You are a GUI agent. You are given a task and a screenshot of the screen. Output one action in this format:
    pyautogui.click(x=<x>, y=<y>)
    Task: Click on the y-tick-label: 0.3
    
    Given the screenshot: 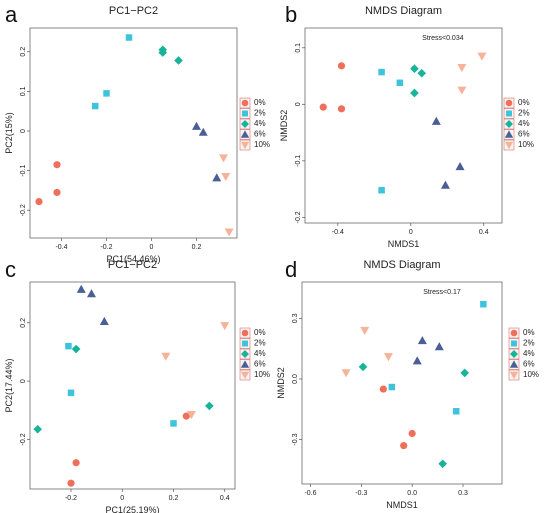 What is the action you would take?
    pyautogui.click(x=295, y=318)
    